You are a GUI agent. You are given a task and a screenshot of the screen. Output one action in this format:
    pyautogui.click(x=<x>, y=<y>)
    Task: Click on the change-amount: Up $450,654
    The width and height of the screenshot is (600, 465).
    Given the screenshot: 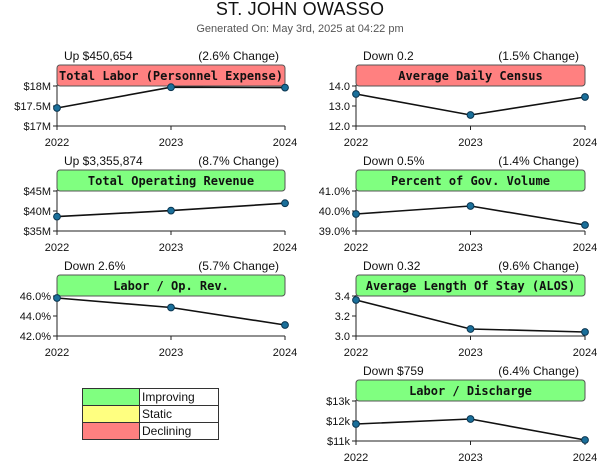 What is the action you would take?
    pyautogui.click(x=98, y=56)
    